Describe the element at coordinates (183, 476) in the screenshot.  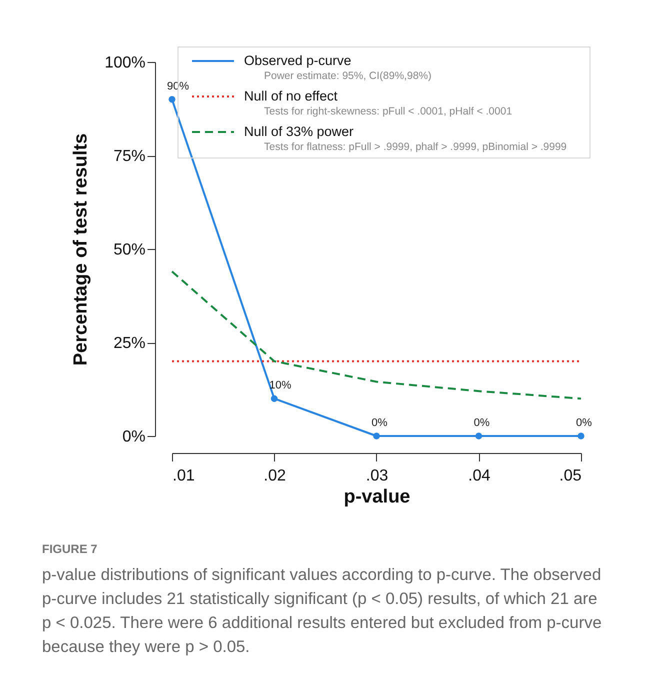
I see `x-tick-label: .01` at that location.